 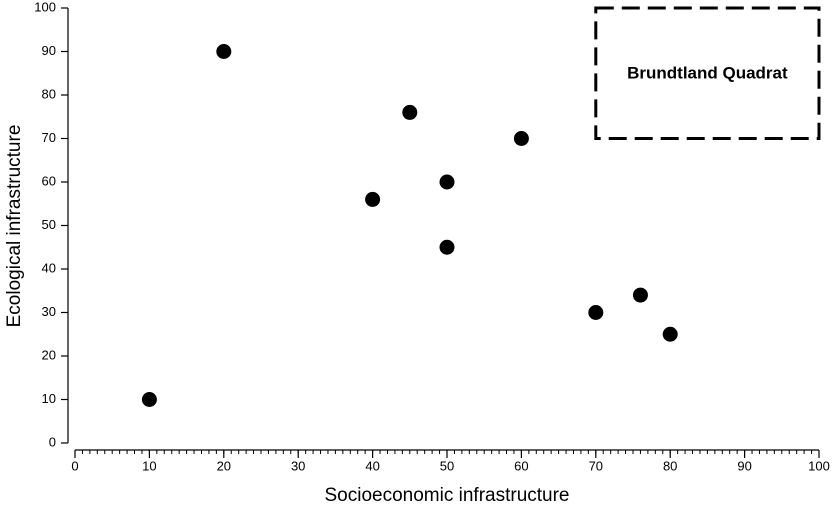 What do you see at coordinates (298, 465) in the screenshot?
I see `x-tick-label: 30` at bounding box center [298, 465].